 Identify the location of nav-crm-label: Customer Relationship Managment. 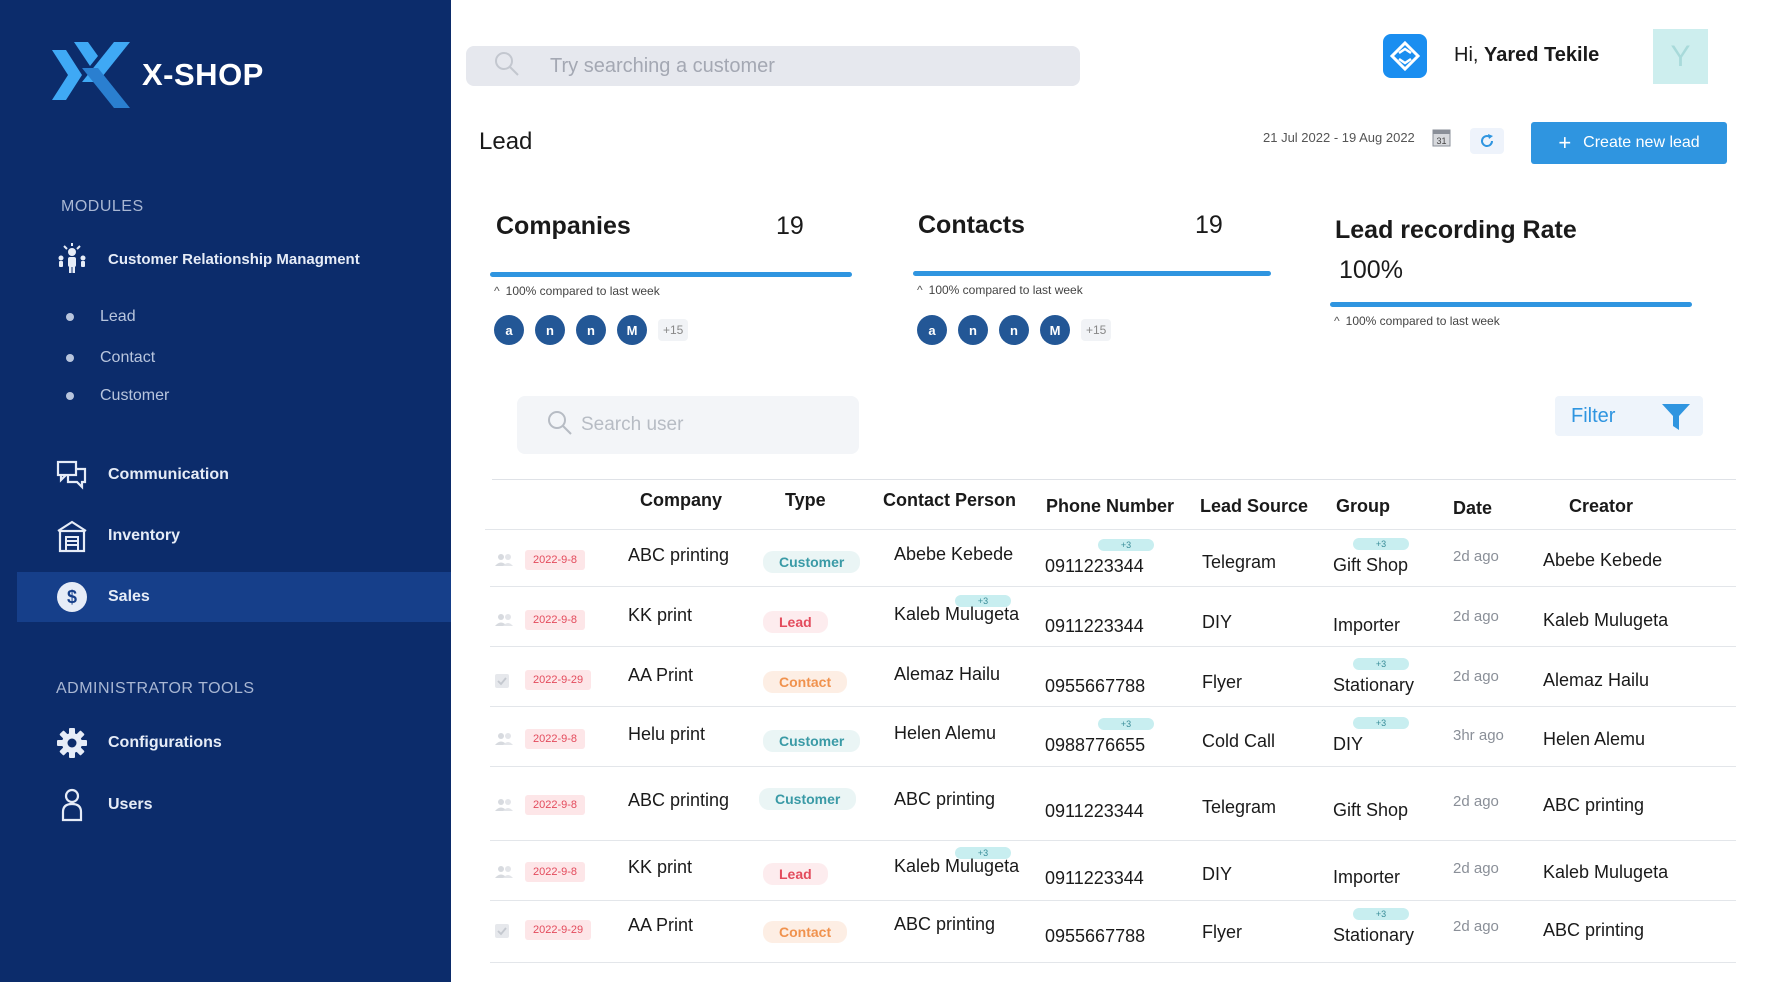
(234, 259).